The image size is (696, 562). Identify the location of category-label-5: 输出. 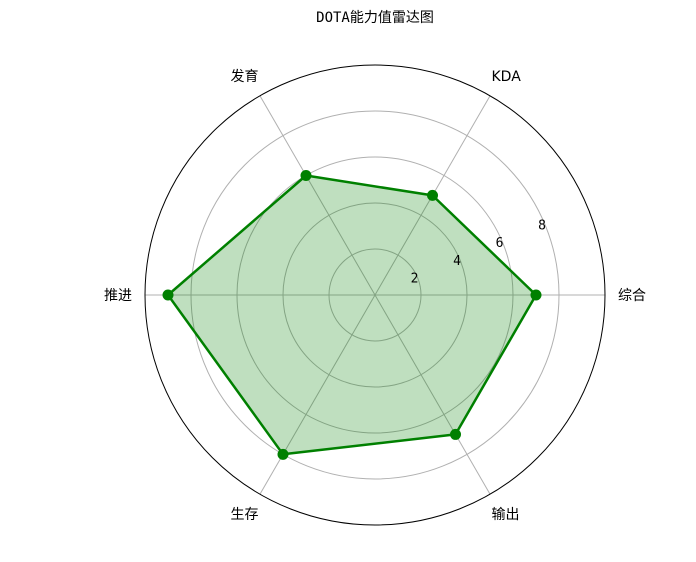
(506, 515).